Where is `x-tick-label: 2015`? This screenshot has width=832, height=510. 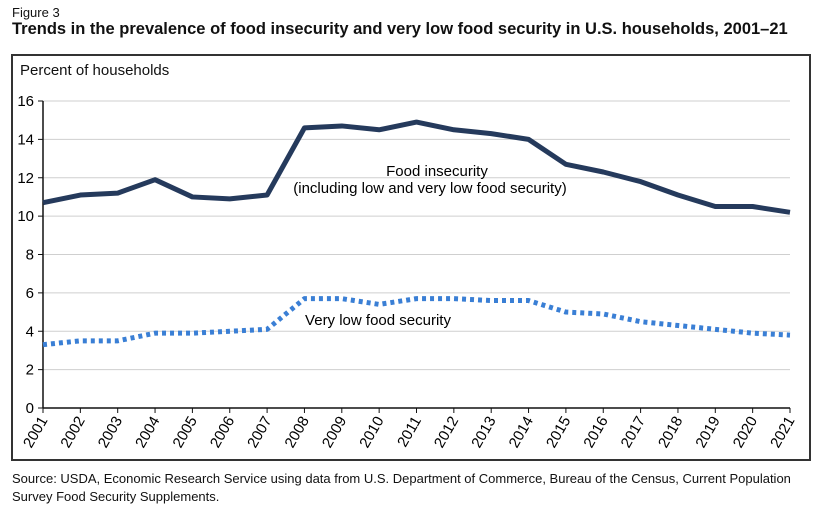
x-tick-label: 2015 is located at coordinates (558, 432).